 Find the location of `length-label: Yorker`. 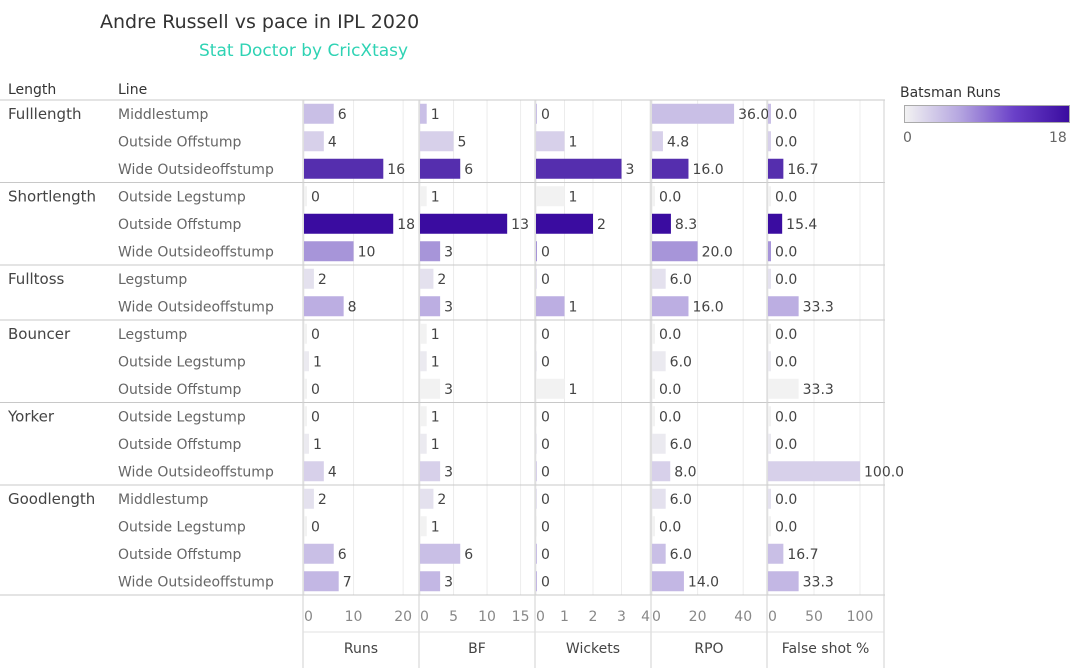

length-label: Yorker is located at coordinates (31, 417).